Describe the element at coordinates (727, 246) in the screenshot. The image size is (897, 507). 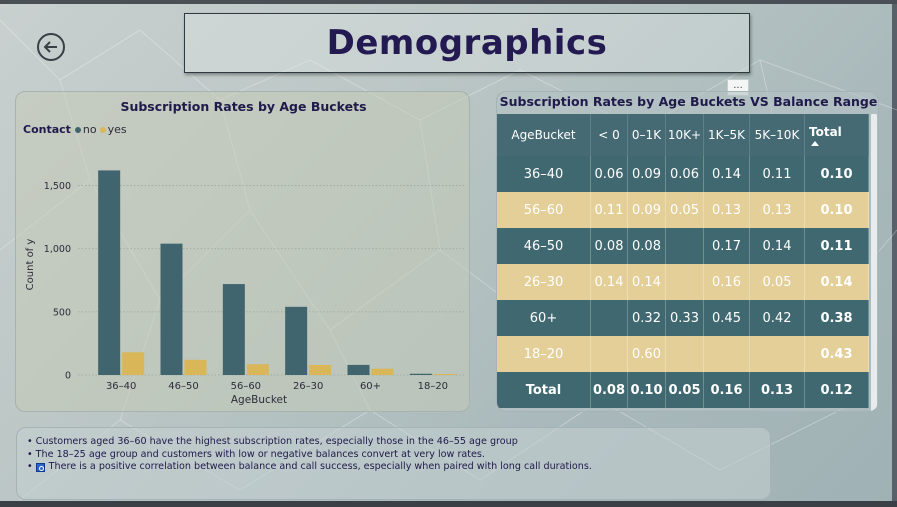
I see `table-cell-value: 0.17` at that location.